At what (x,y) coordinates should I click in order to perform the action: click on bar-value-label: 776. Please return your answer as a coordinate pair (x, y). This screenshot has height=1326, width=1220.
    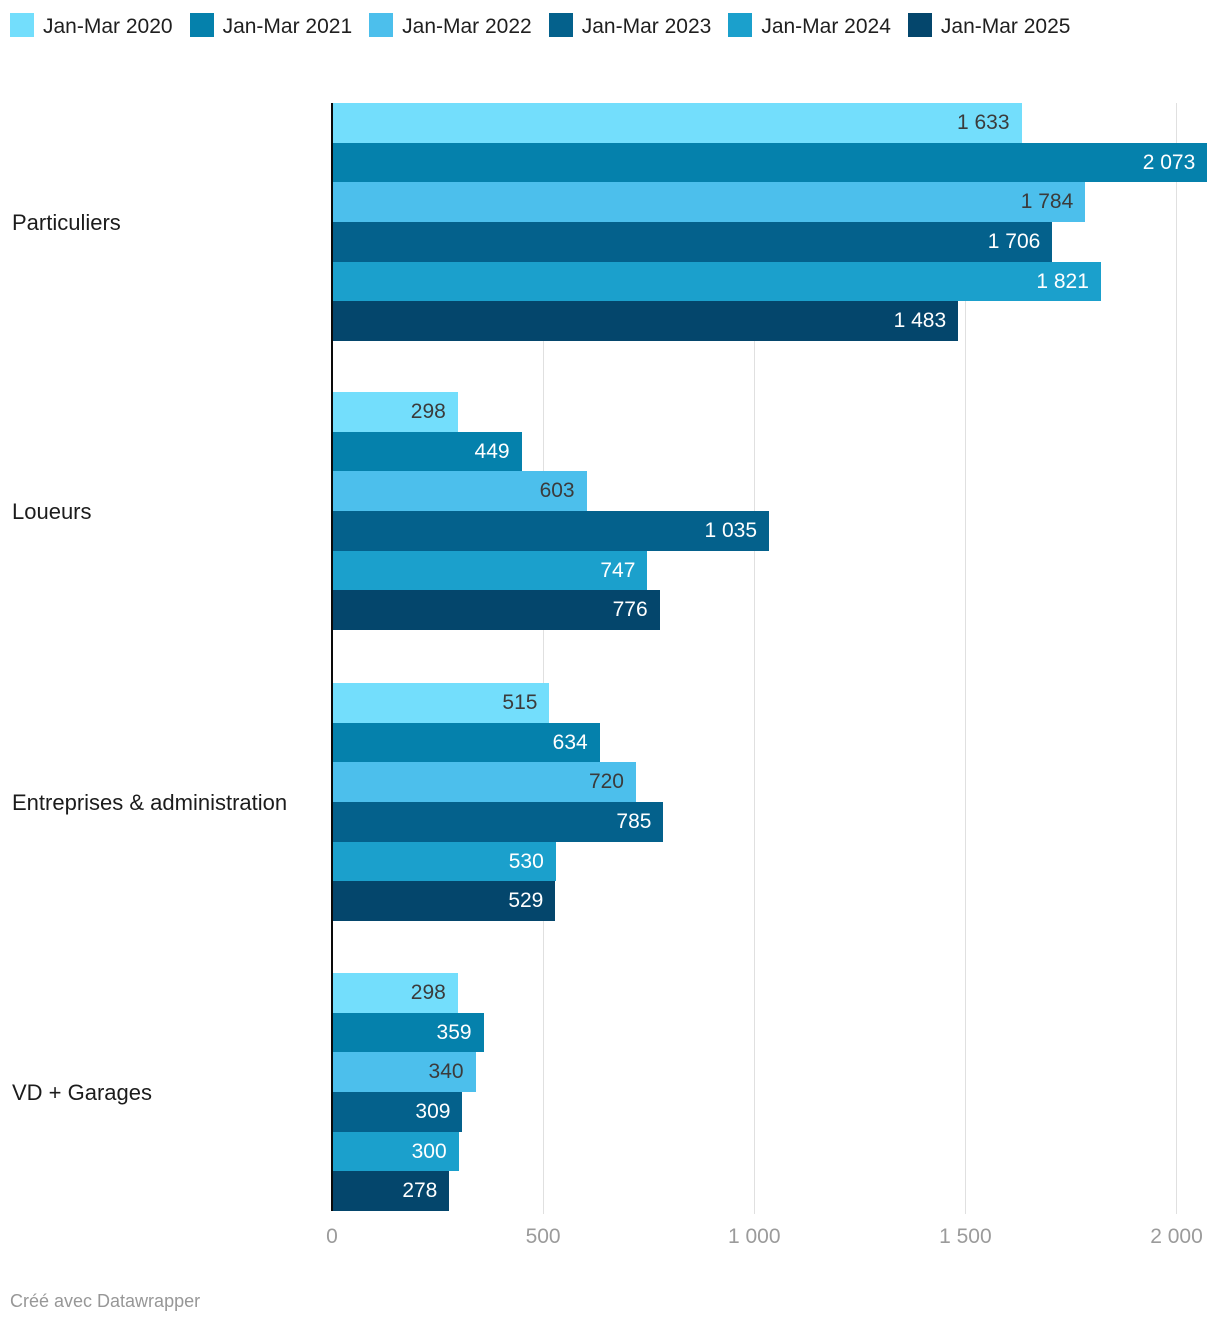
    Looking at the image, I should click on (630, 610).